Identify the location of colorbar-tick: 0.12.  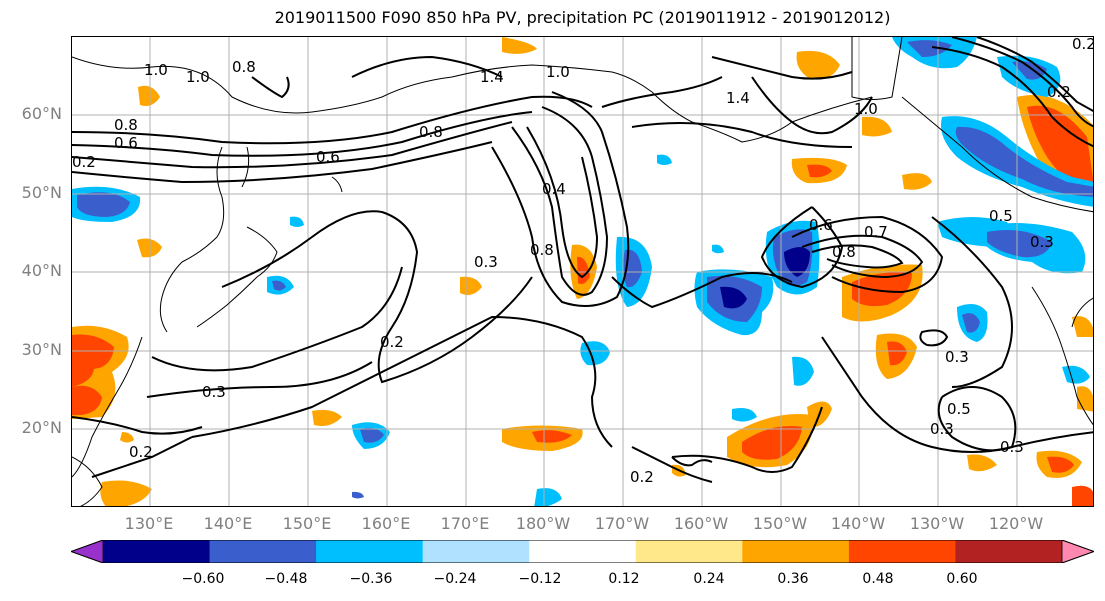
(624, 579).